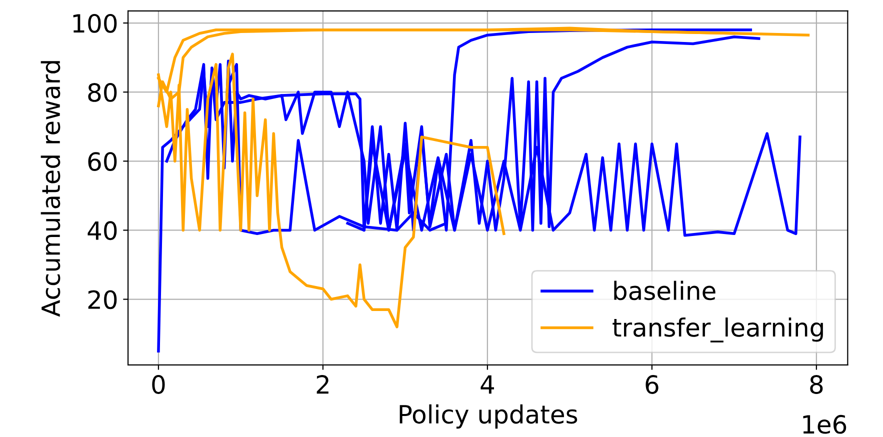 The image size is (883, 437). I want to click on text: 1e6, so click(824, 424).